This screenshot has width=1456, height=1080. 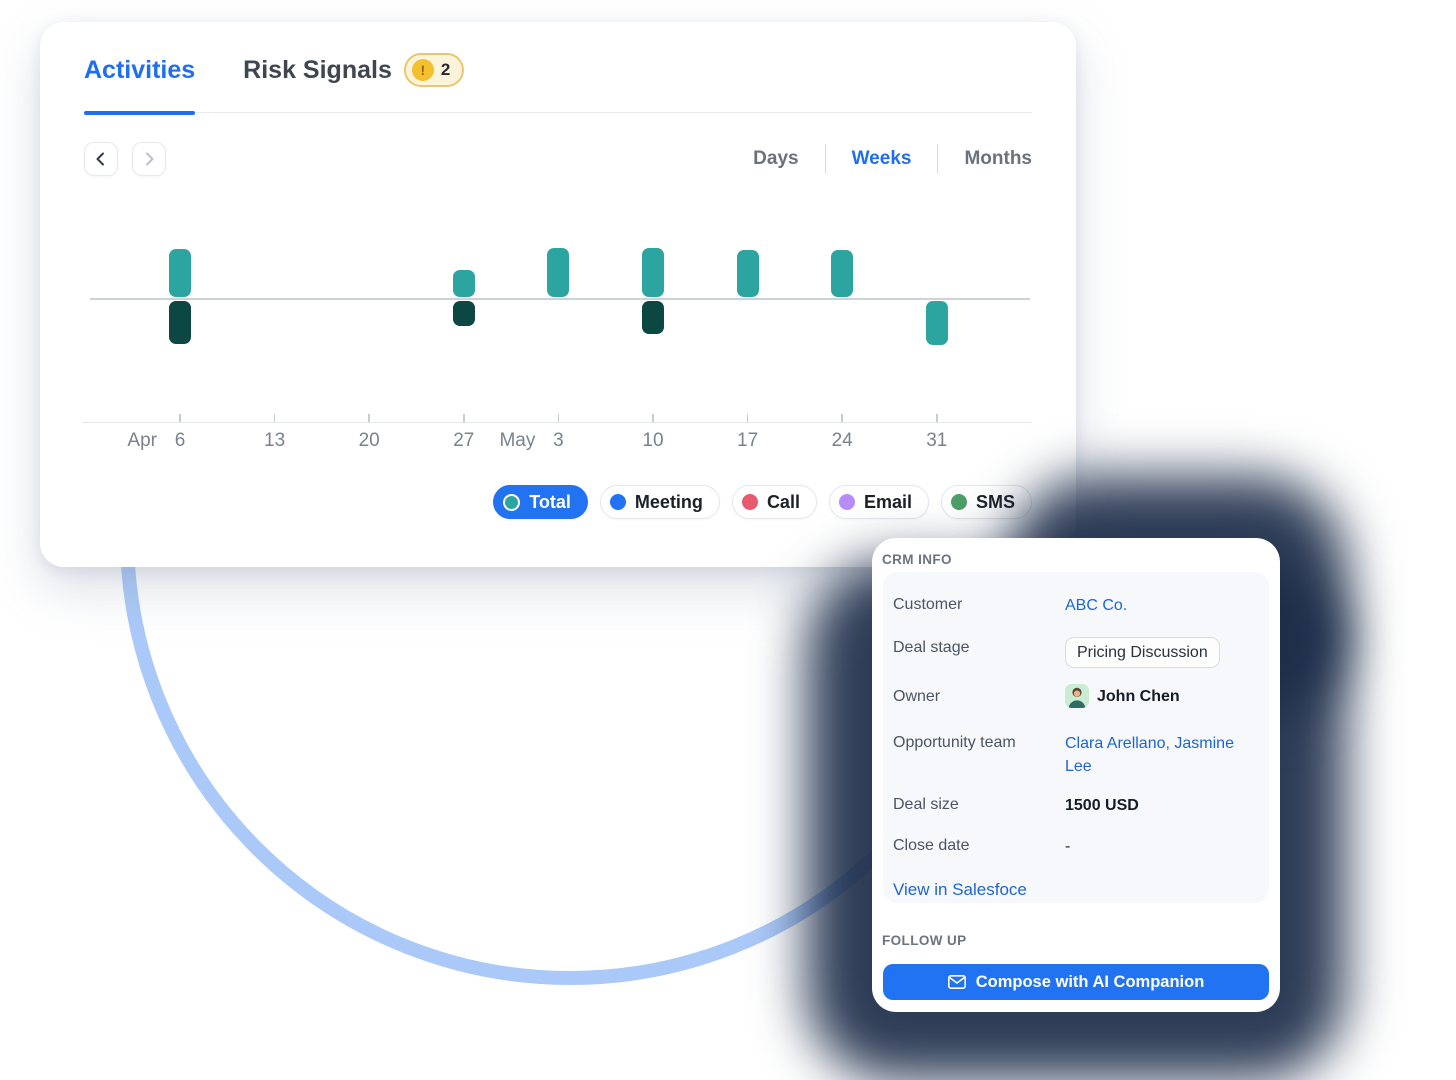 I want to click on email-color-dot, so click(x=846, y=502).